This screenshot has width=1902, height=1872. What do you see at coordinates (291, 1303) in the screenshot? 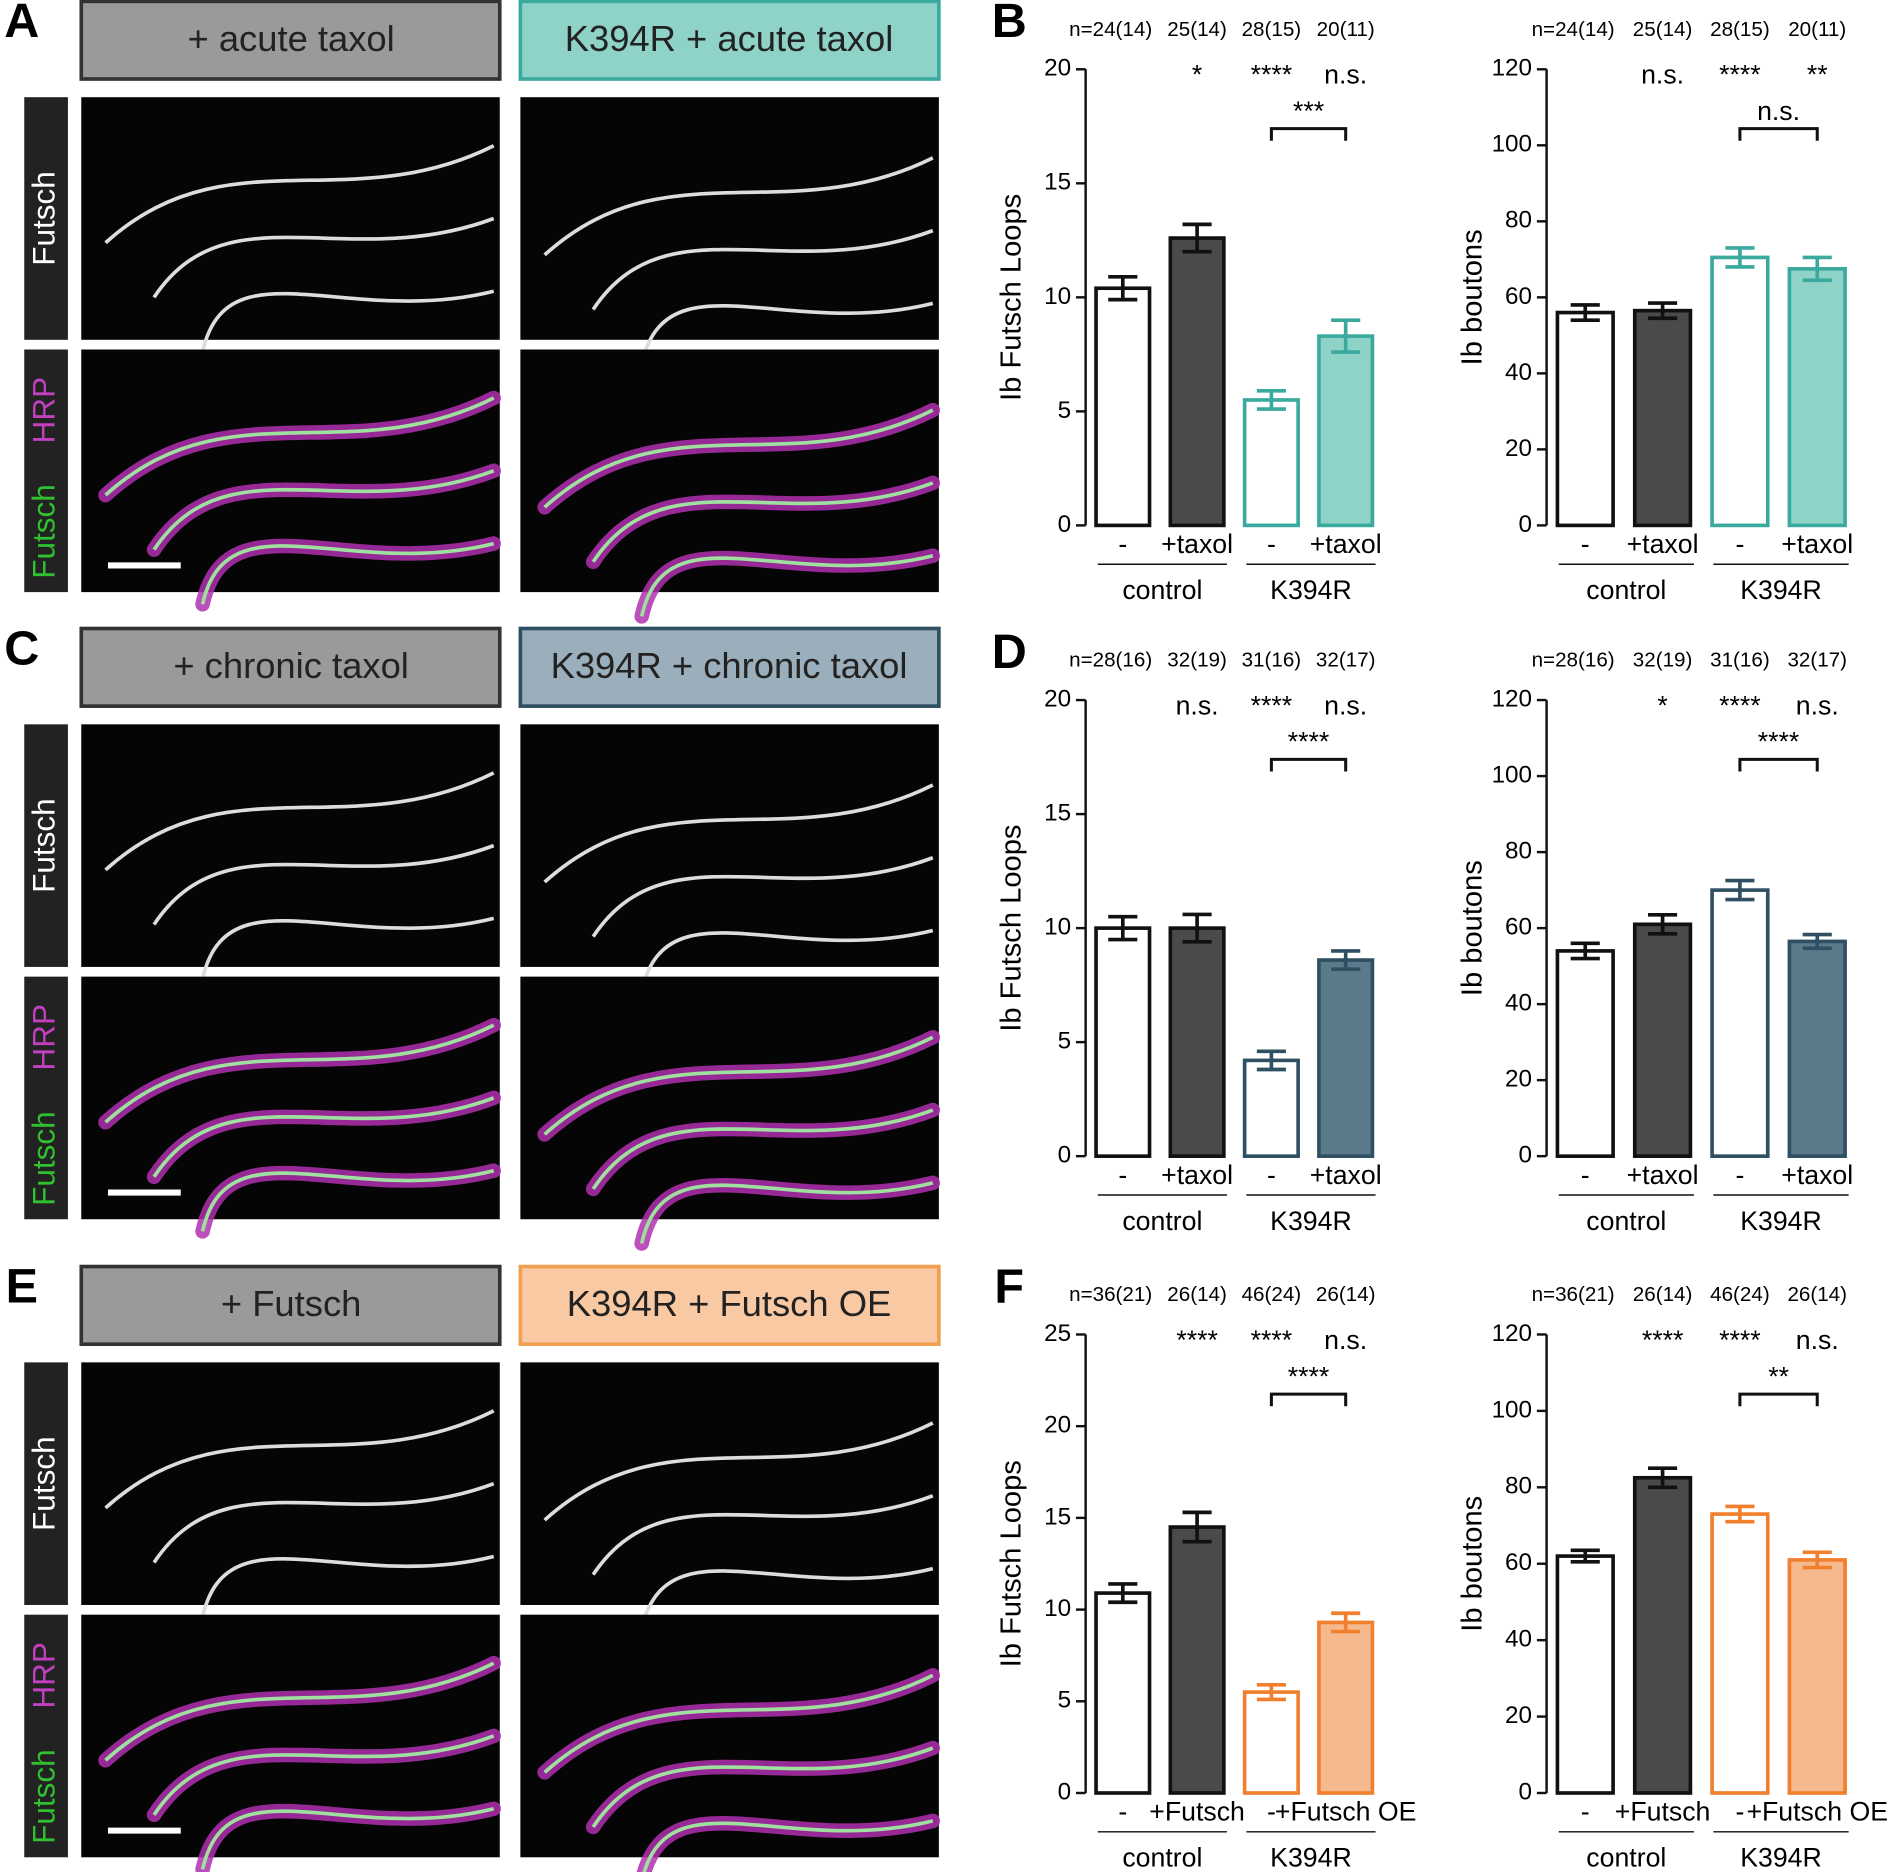
I see `panel-header: + Futsch` at bounding box center [291, 1303].